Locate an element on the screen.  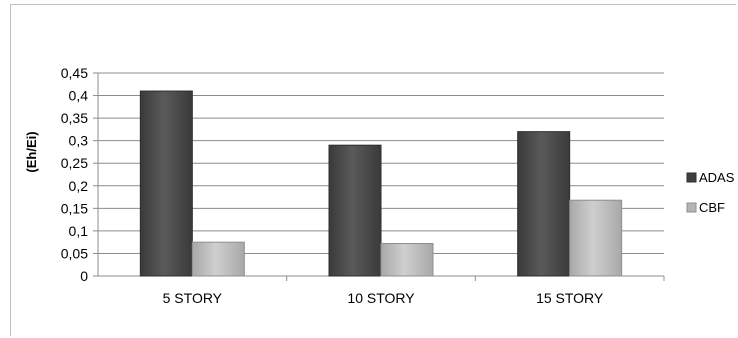
legend-swatch-adas is located at coordinates (691, 177).